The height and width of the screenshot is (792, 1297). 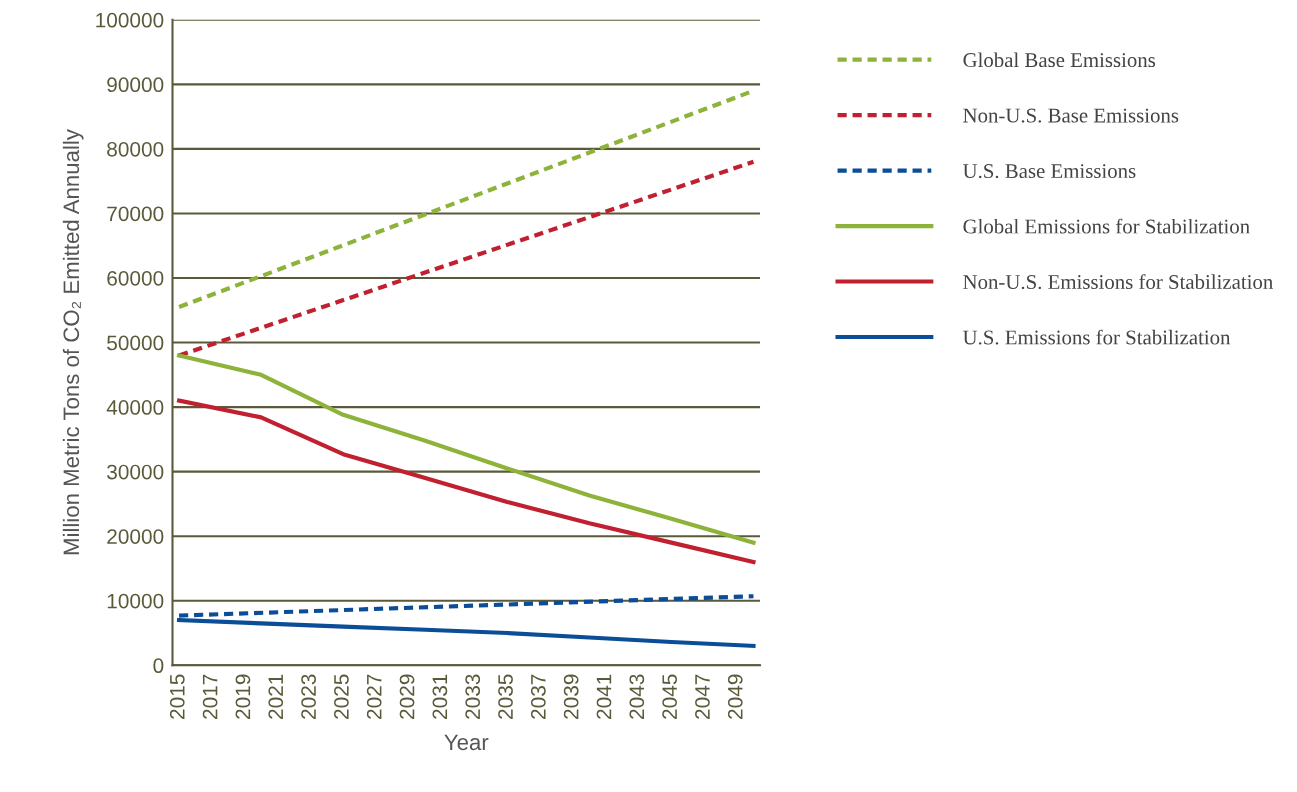 I want to click on x-tick-label: 2041, so click(x=604, y=696).